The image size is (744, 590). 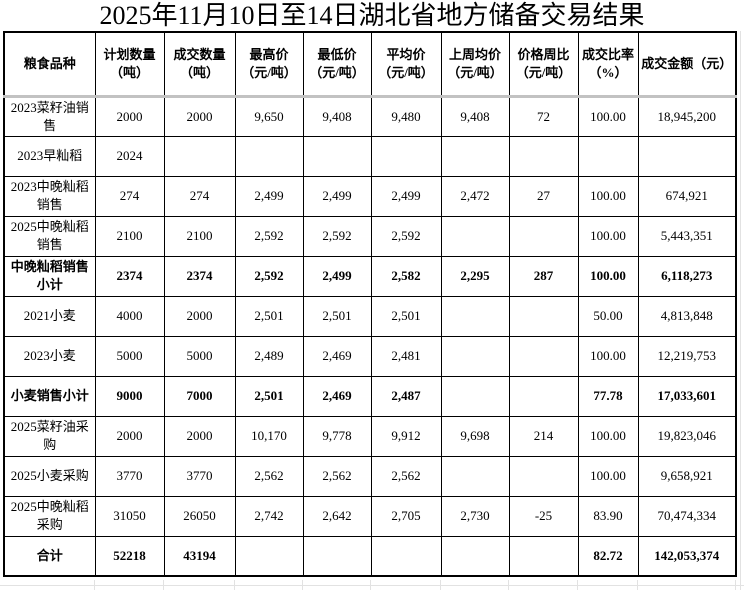 I want to click on value-cell: 26050, so click(x=199, y=516).